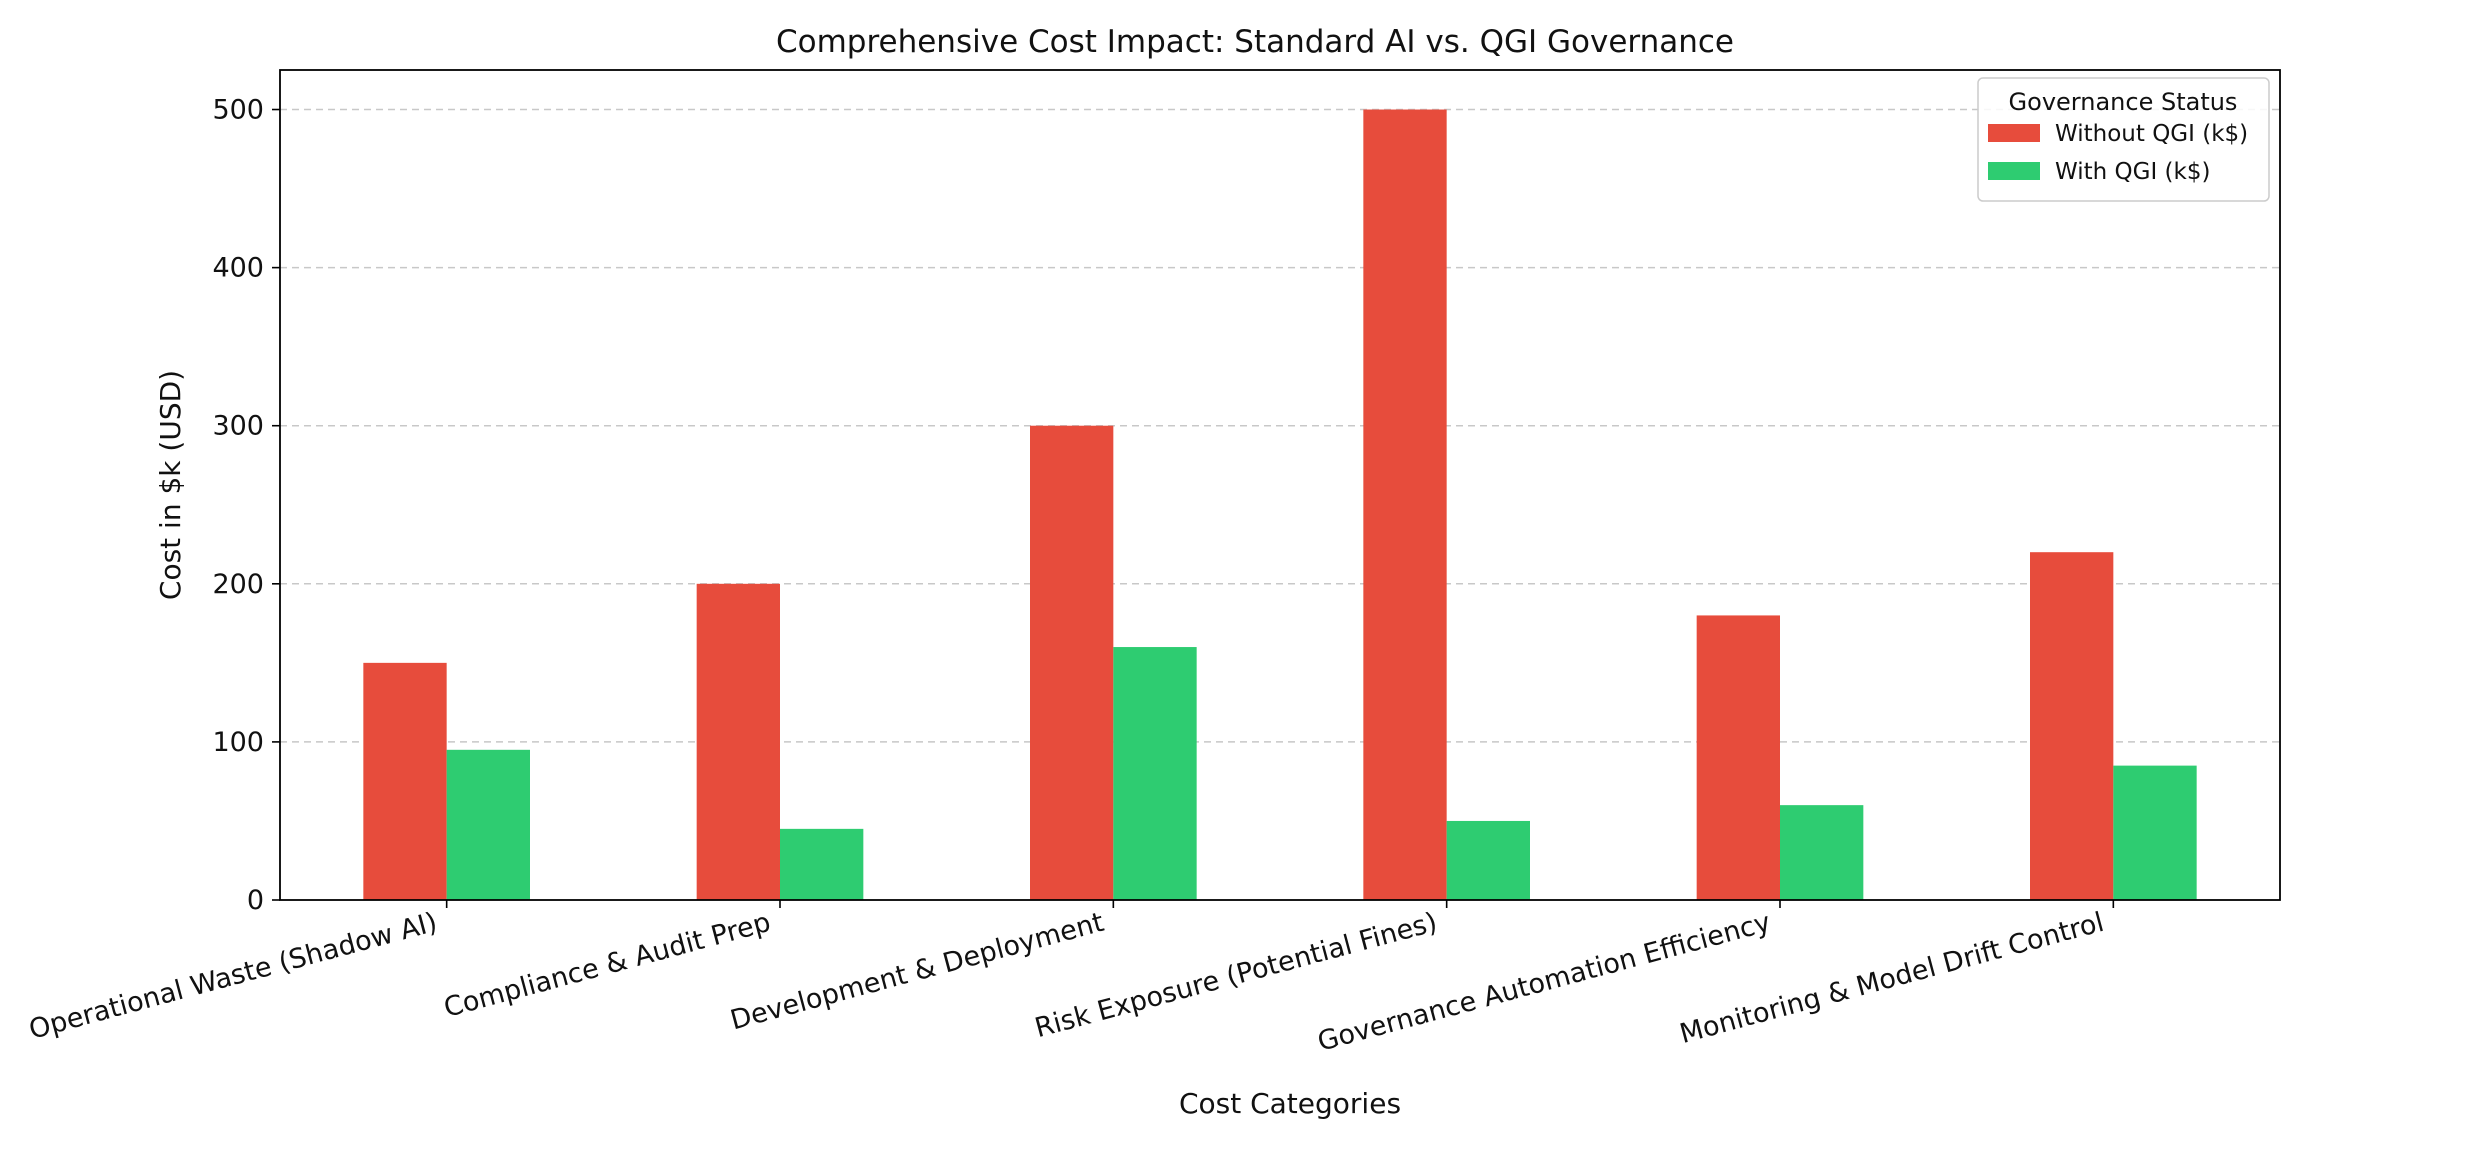 This screenshot has width=2475, height=1159. Describe the element at coordinates (233, 976) in the screenshot. I see `x-tick-label: Operational Waste (Shadow AI)` at that location.